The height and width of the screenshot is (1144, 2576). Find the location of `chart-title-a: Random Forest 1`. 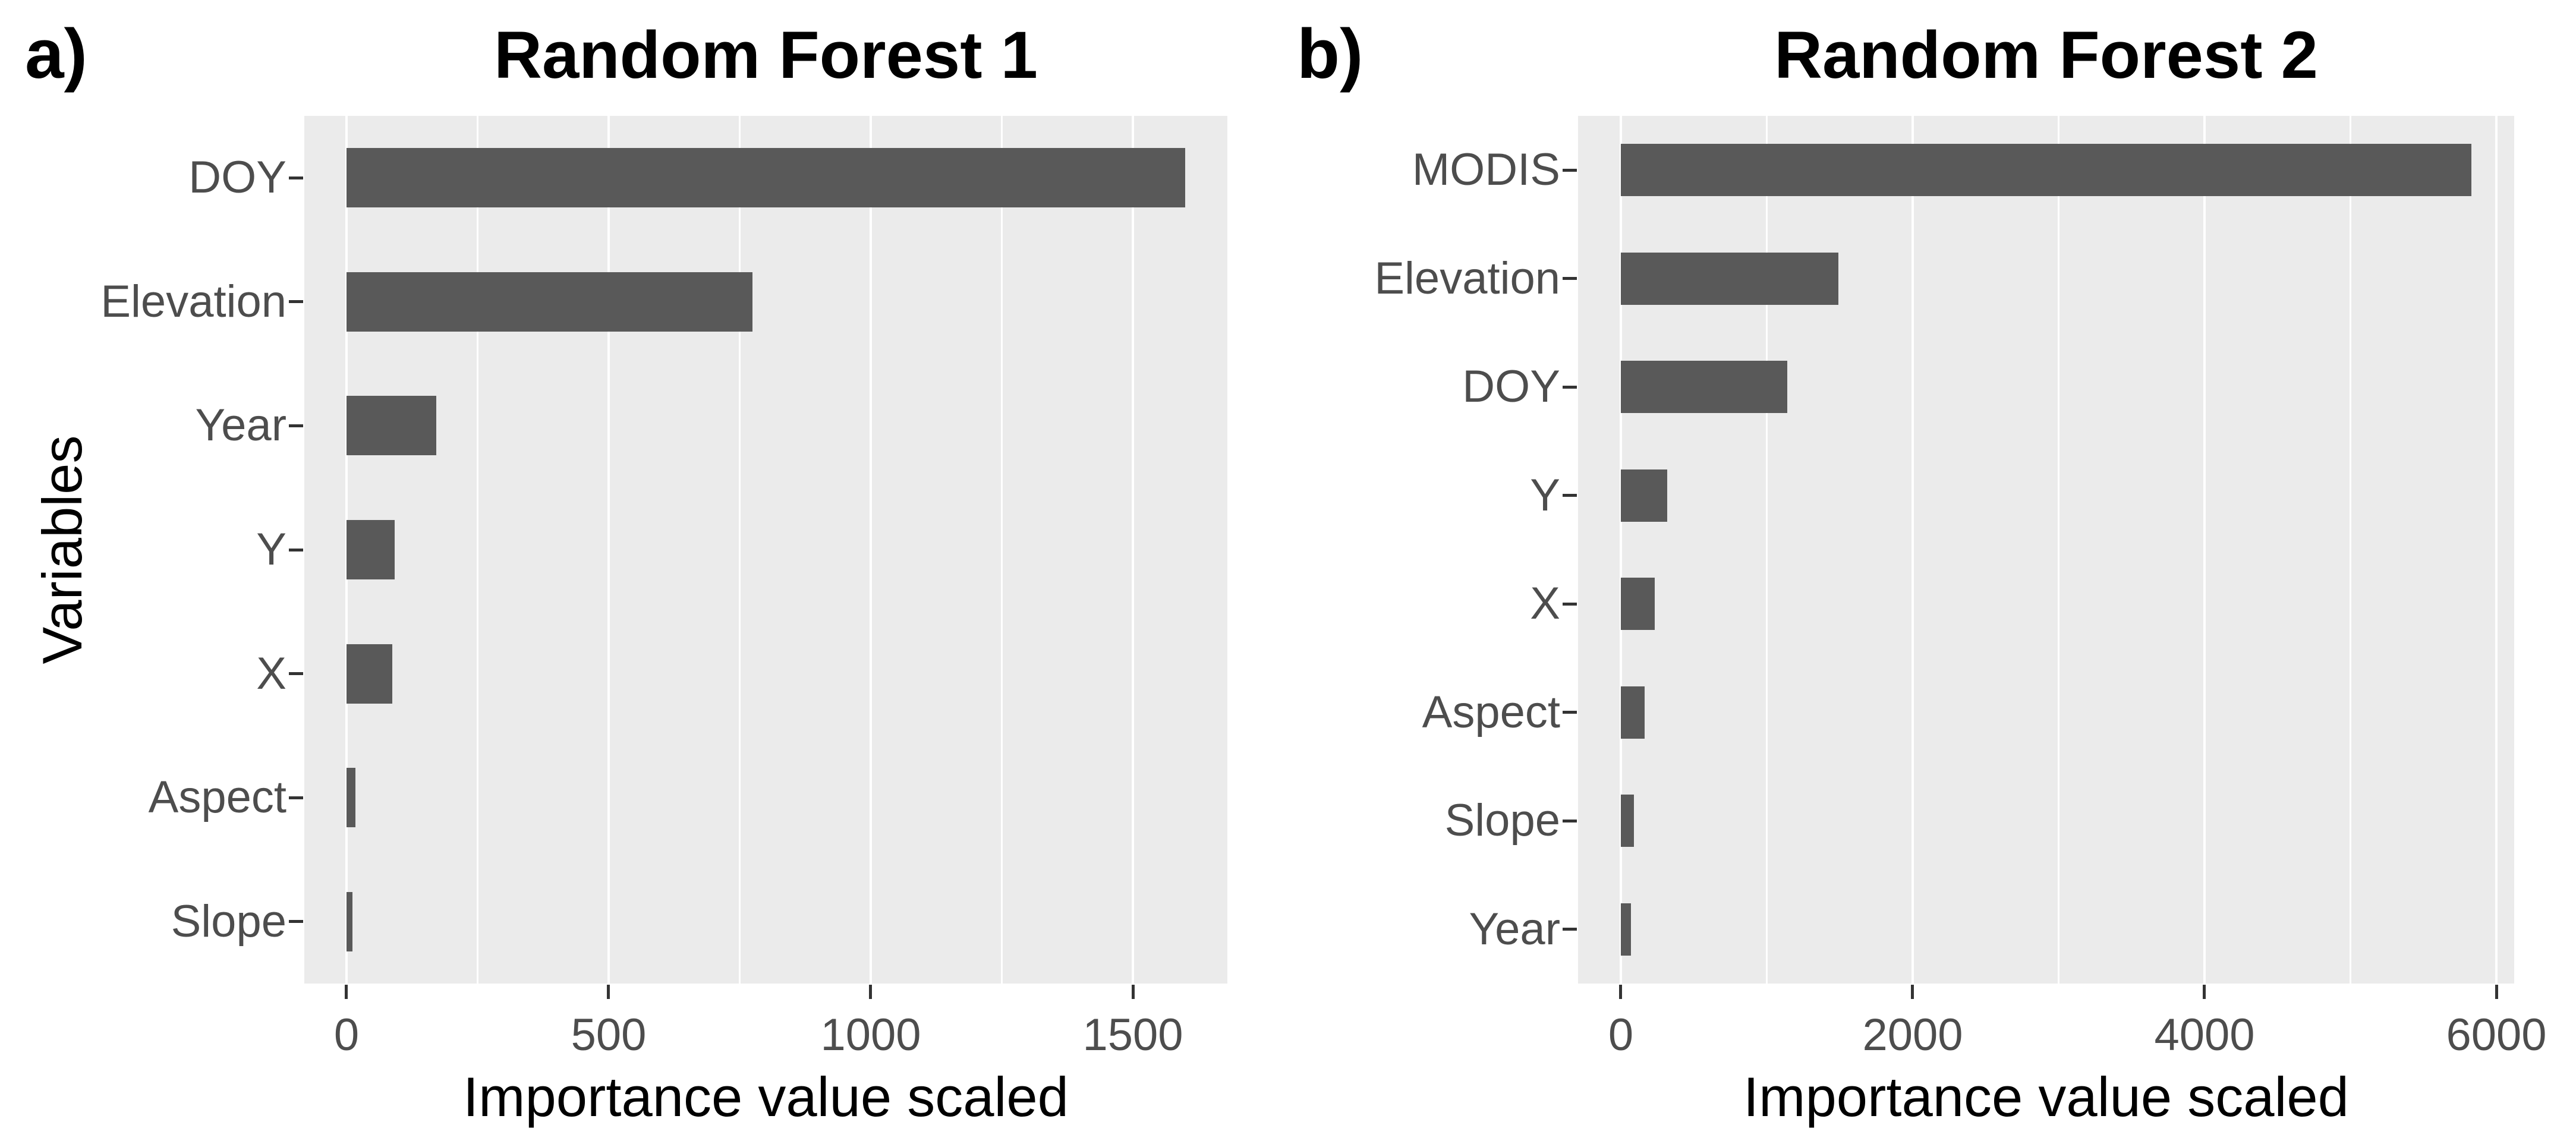

chart-title-a: Random Forest 1 is located at coordinates (766, 55).